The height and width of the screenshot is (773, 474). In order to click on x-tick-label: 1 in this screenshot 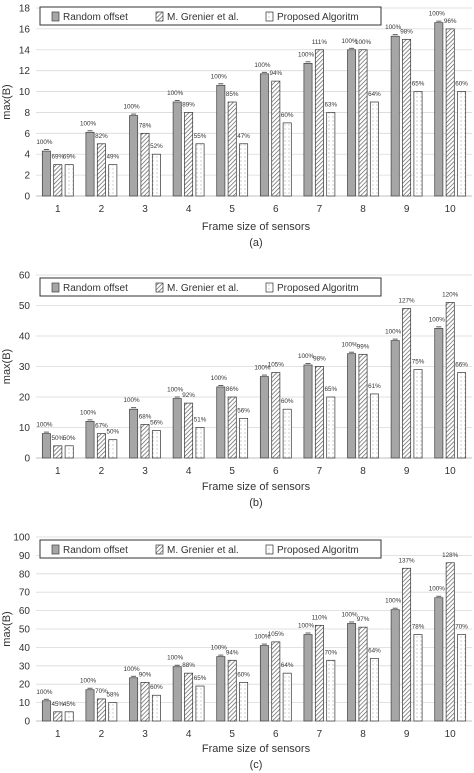, I will do `click(58, 209)`.